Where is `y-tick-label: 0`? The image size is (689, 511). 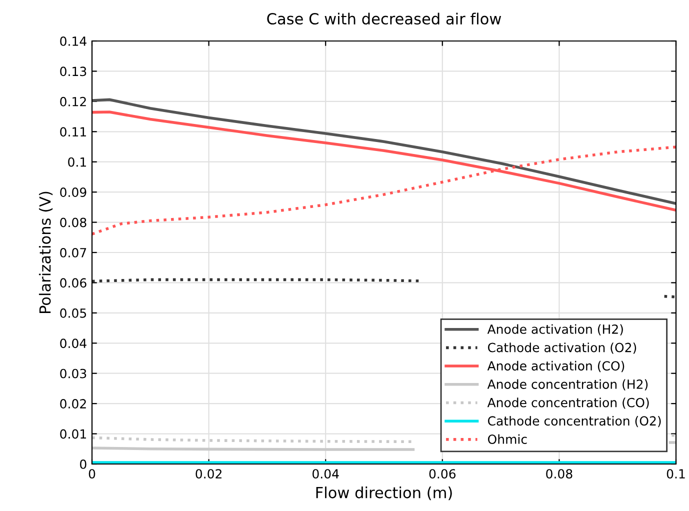 y-tick-label: 0 is located at coordinates (83, 464).